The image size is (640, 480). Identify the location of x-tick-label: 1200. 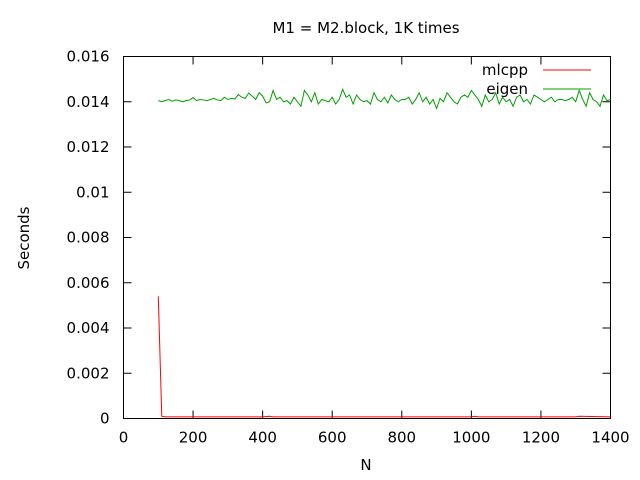
(541, 438).